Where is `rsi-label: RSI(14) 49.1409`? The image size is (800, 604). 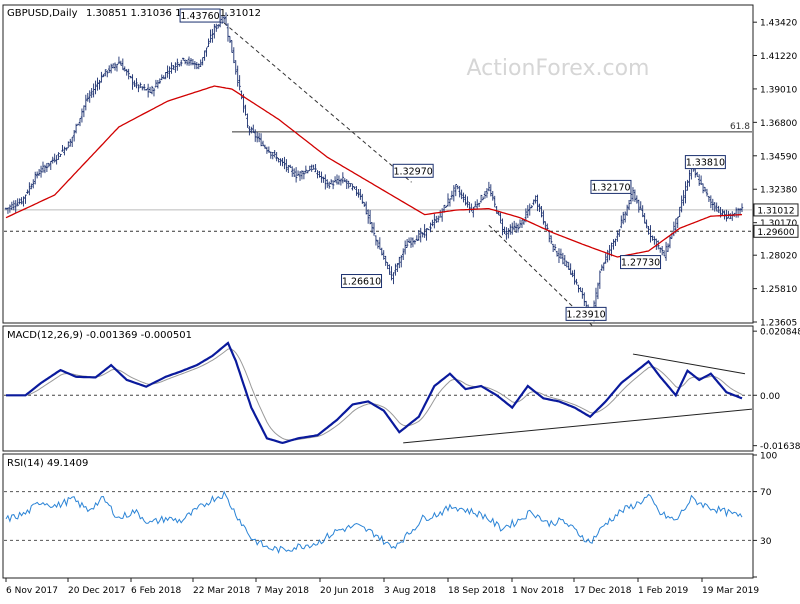 rsi-label: RSI(14) 49.1409 is located at coordinates (47, 463).